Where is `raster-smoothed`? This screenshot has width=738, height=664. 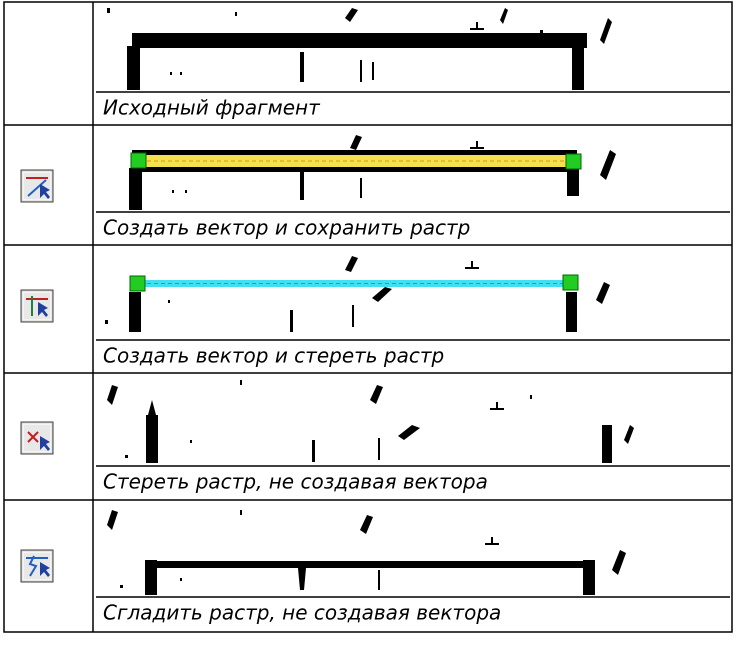 raster-smoothed is located at coordinates (366, 552).